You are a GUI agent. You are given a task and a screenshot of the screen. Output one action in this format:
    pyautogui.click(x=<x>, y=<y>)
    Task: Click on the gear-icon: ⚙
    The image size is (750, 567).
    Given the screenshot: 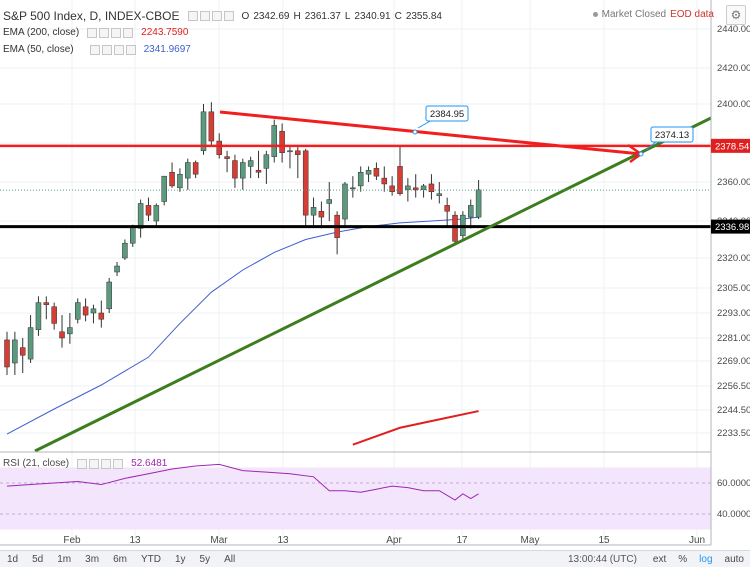 What is the action you would take?
    pyautogui.click(x=736, y=15)
    